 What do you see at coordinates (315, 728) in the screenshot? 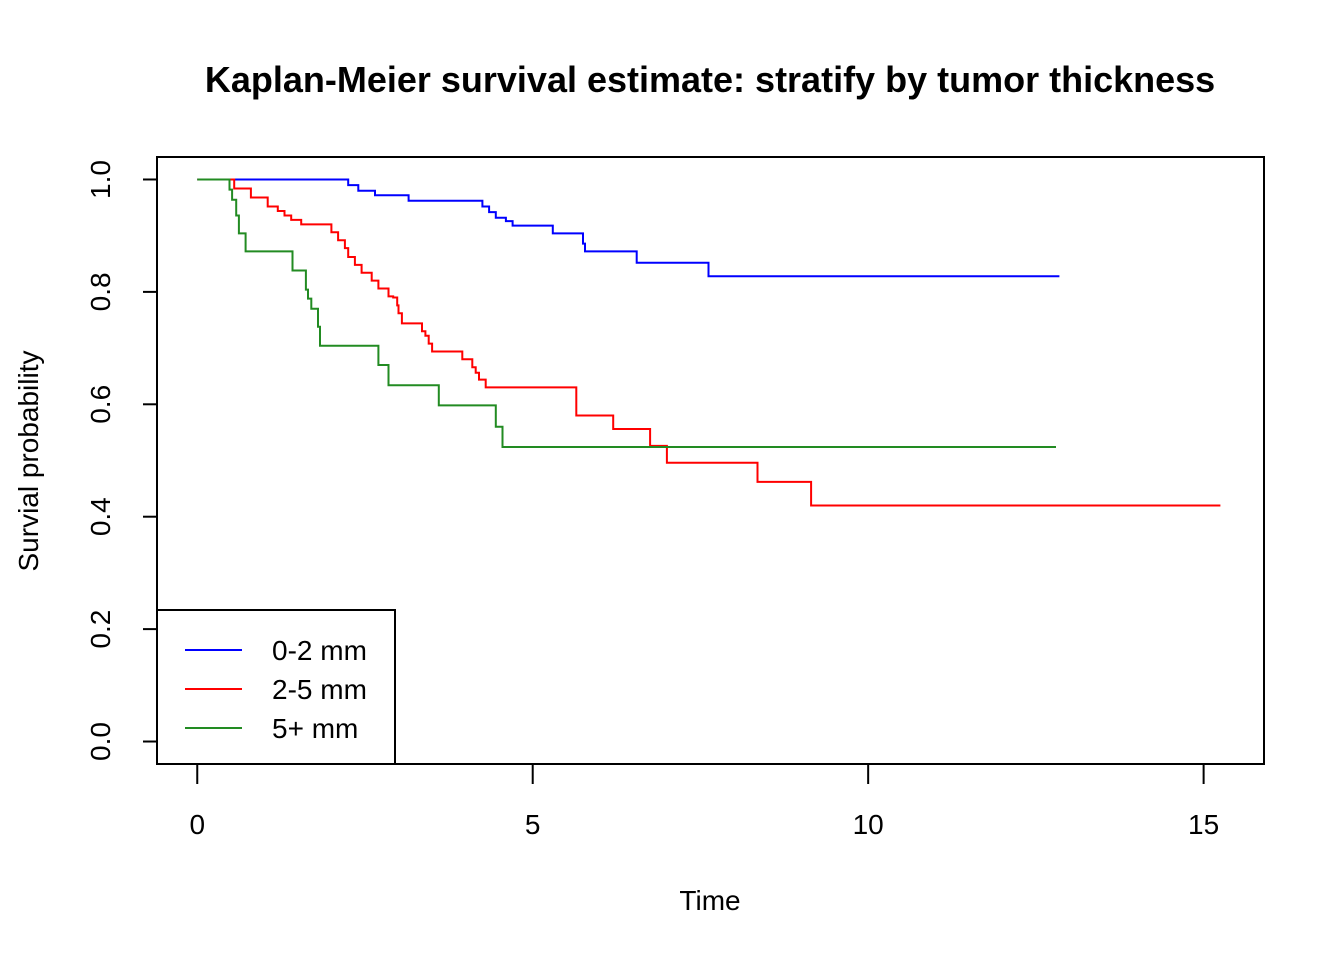
I see `legend-label: 5+ mm` at bounding box center [315, 728].